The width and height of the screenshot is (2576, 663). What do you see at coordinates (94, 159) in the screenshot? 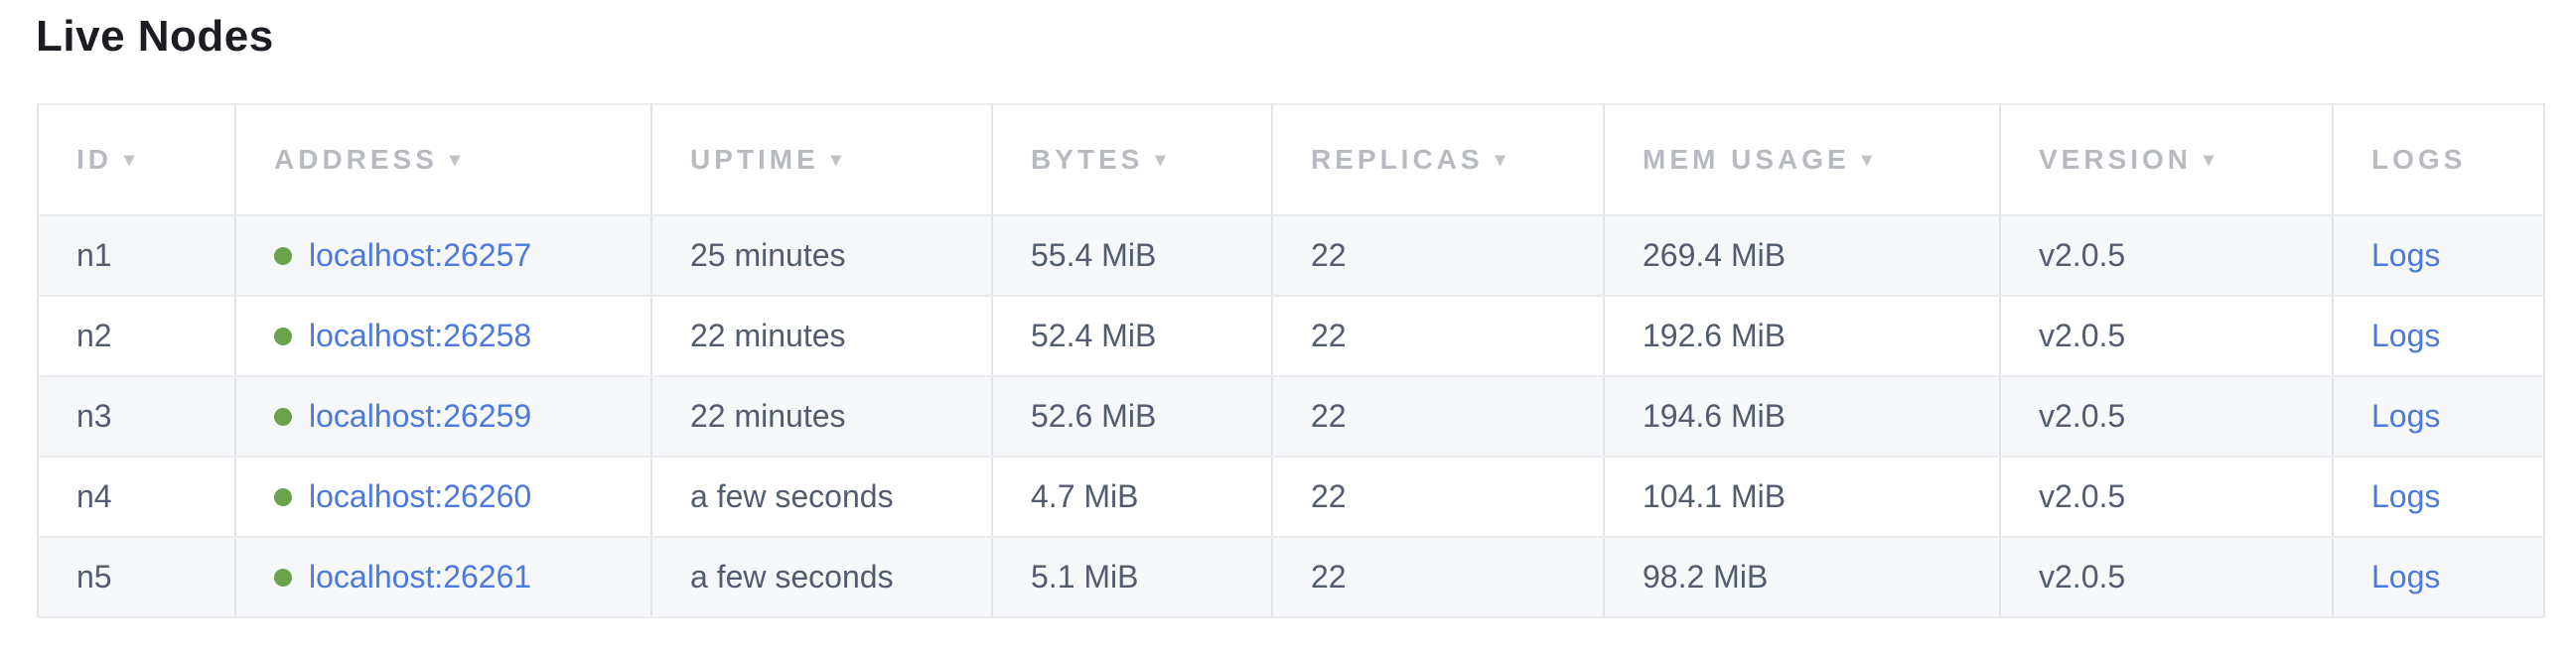
I see `column-header-label: ID` at bounding box center [94, 159].